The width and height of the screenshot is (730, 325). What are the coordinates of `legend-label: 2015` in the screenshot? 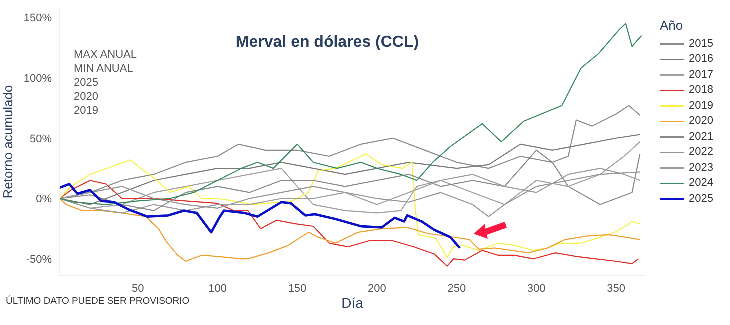 It's located at (701, 44).